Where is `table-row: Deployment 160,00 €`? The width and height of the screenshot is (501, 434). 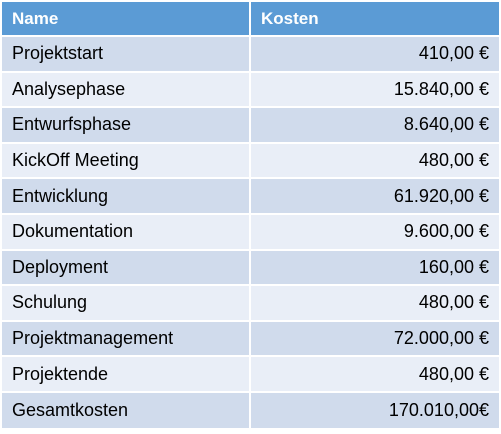 table-row: Deployment 160,00 € is located at coordinates (250, 267).